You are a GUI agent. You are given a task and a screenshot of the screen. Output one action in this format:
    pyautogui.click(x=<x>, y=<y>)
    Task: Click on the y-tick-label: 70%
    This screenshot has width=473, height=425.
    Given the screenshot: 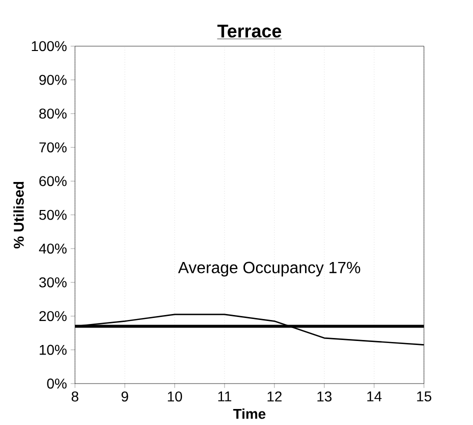 What is the action you would take?
    pyautogui.click(x=53, y=147)
    